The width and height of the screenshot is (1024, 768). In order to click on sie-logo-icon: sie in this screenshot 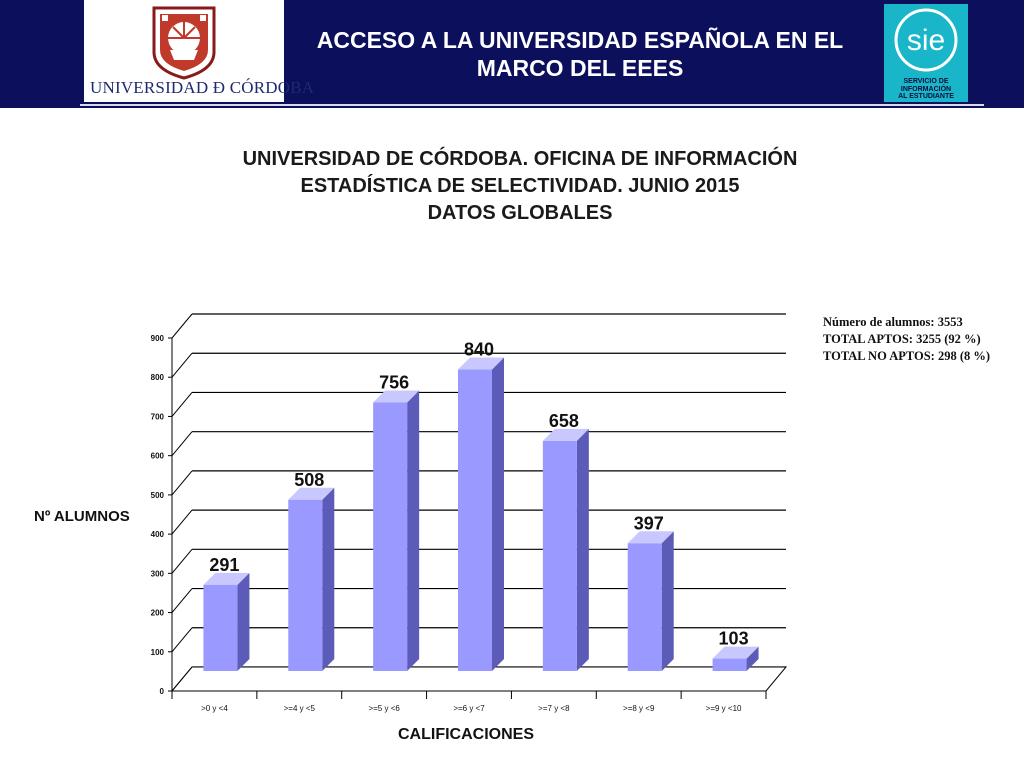, I will do `click(926, 40)`.